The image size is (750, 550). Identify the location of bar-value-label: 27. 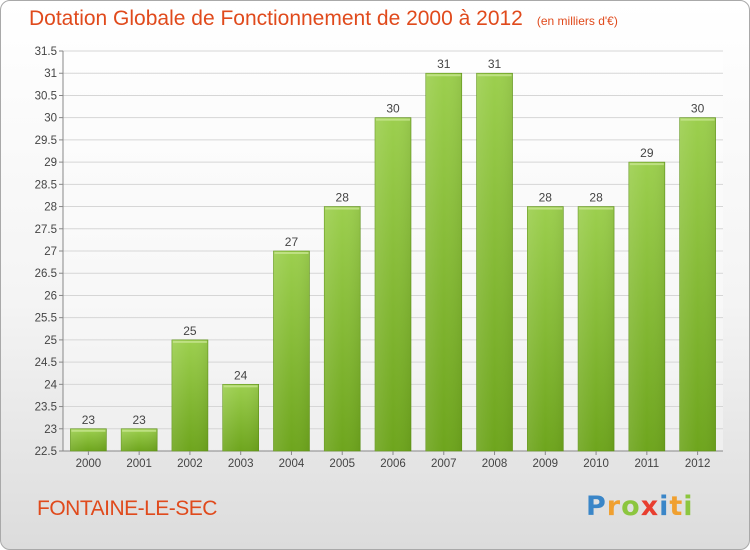
(292, 242).